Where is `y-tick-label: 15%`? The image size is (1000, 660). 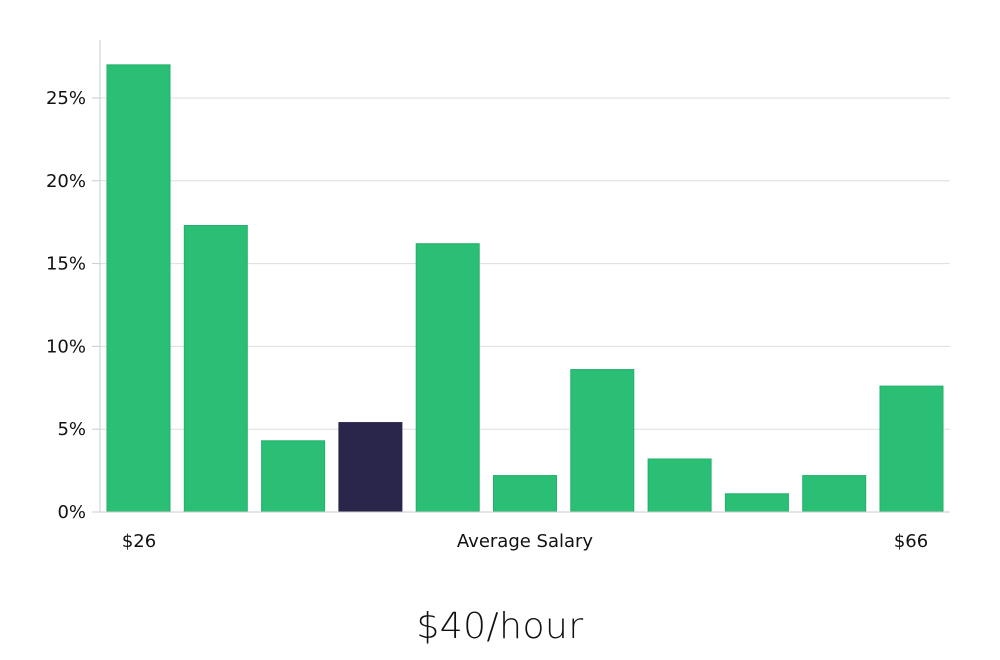 y-tick-label: 15% is located at coordinates (66, 264).